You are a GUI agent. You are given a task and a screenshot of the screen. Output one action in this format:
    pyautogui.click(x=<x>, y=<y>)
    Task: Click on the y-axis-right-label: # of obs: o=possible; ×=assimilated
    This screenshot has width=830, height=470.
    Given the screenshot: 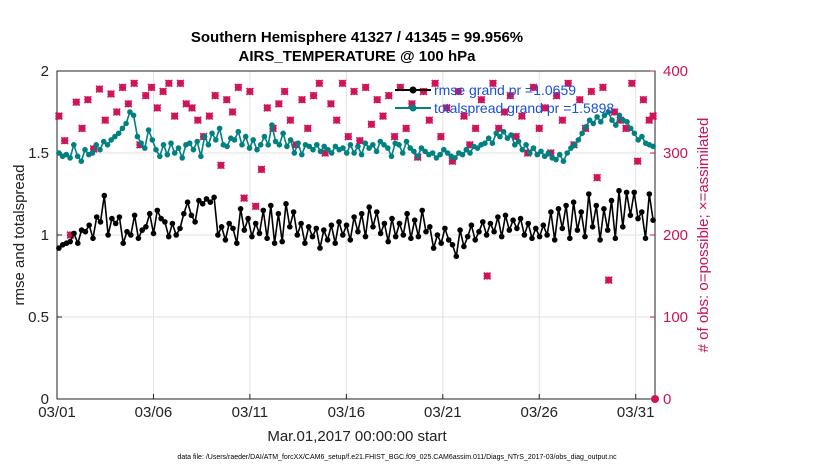 What is the action you would take?
    pyautogui.click(x=703, y=235)
    